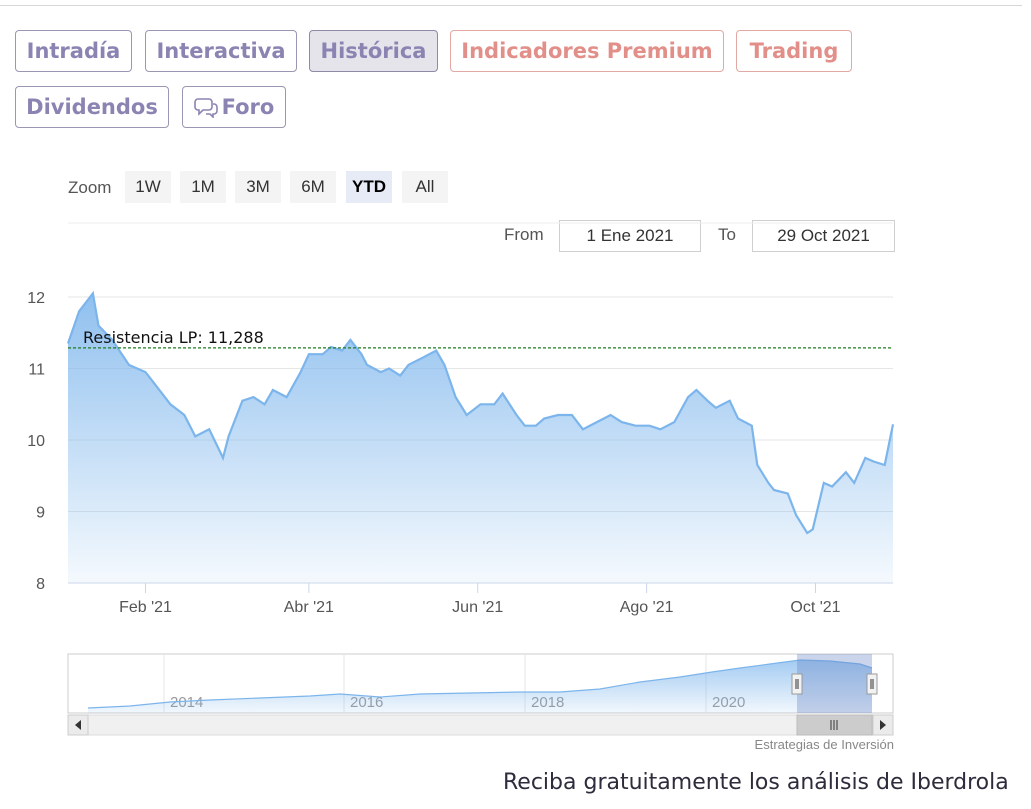 The width and height of the screenshot is (1031, 809). I want to click on tab-historica: Histórica, so click(373, 51).